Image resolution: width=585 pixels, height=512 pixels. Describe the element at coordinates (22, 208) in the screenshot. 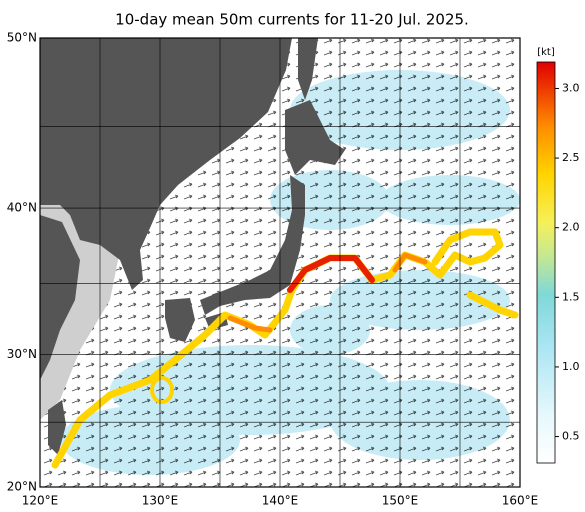

I see `y-tick-label: 40°N` at that location.